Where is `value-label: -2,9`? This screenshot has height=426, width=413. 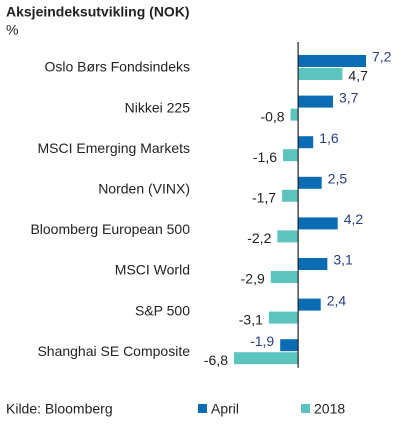 value-label: -2,9 is located at coordinates (253, 279).